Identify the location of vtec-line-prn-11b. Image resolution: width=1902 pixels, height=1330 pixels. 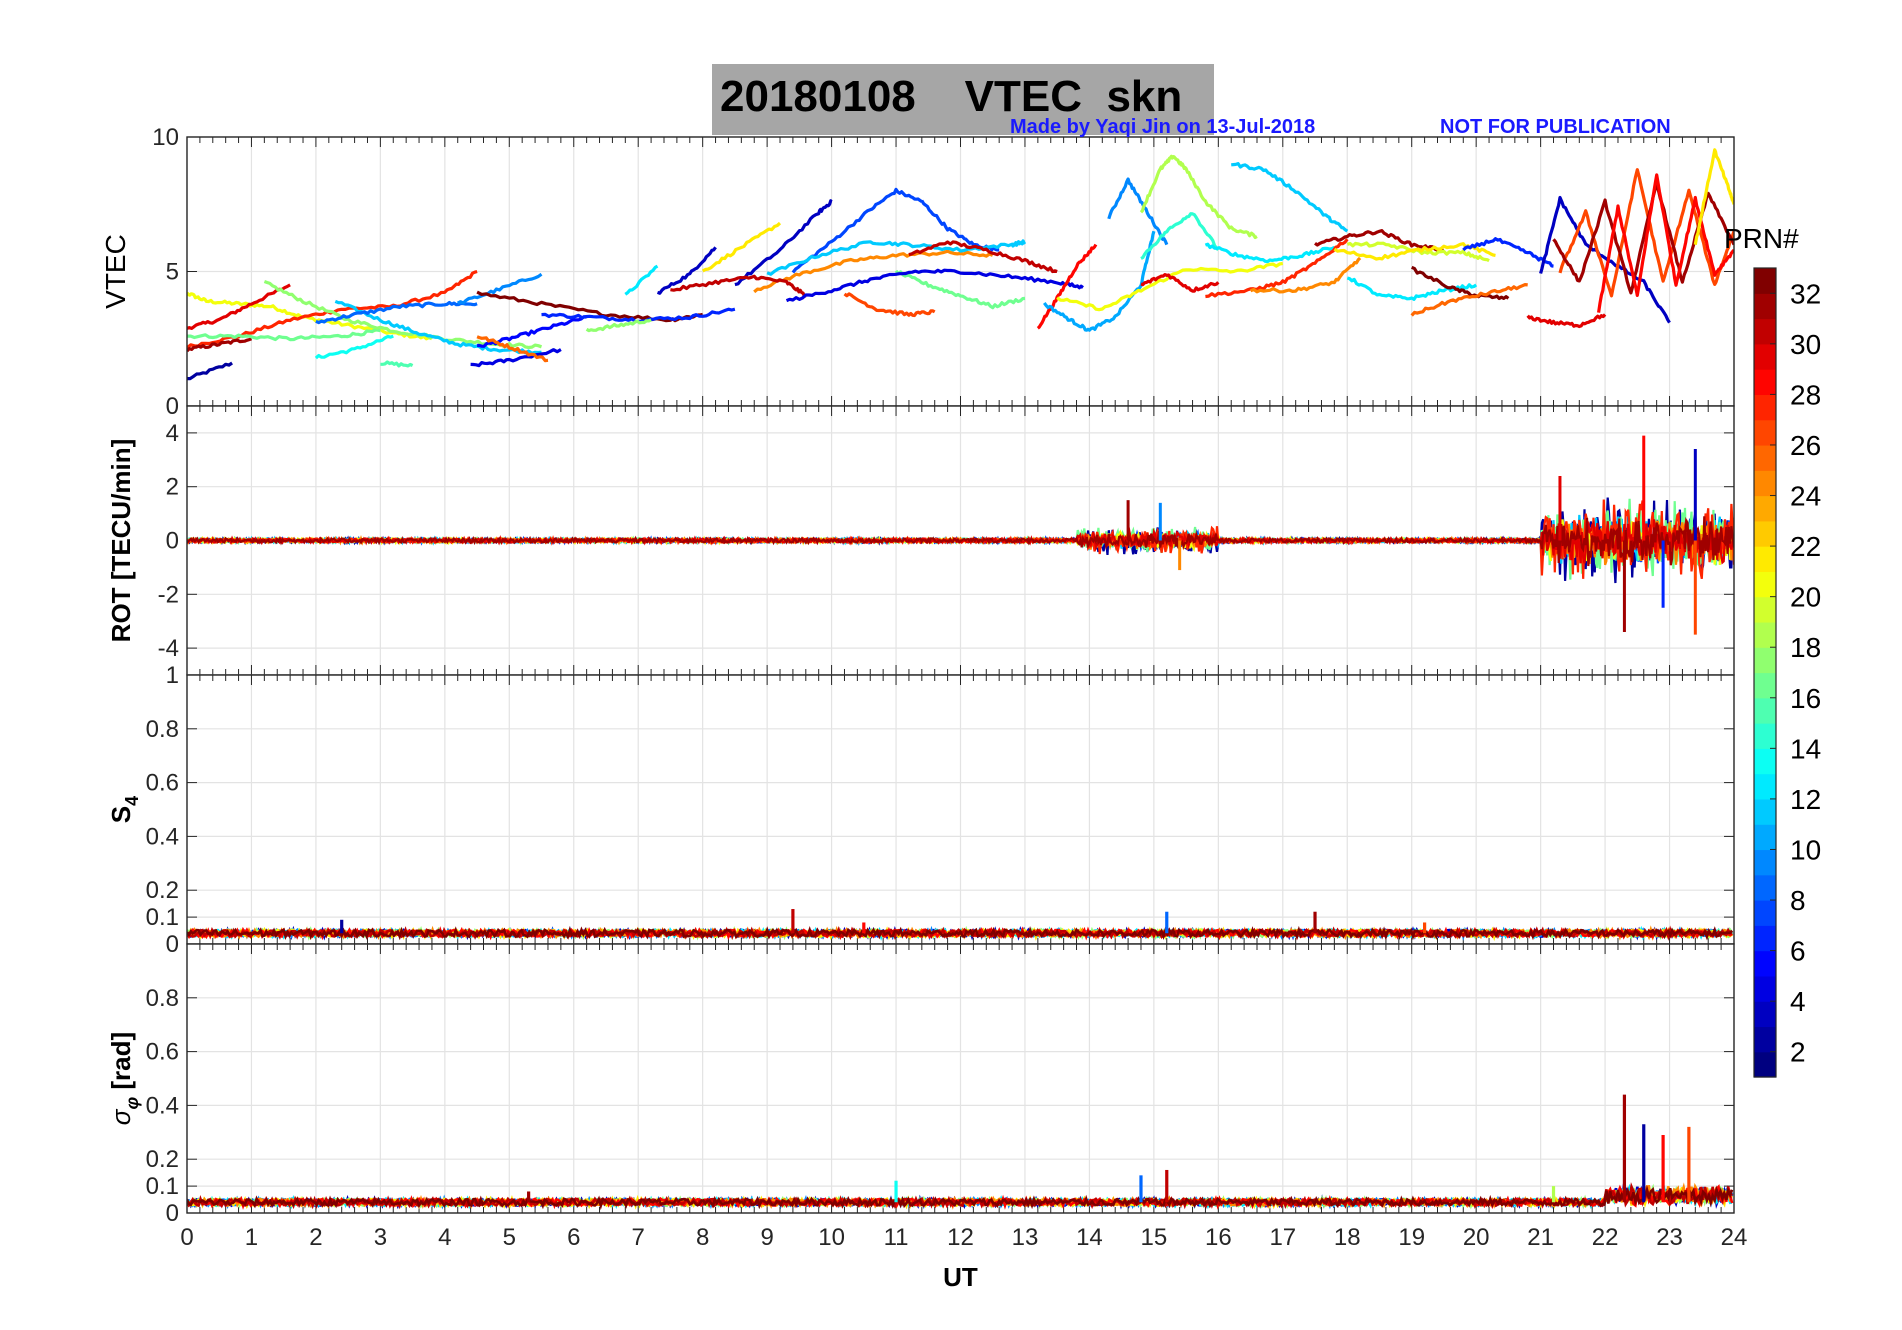
(896, 257).